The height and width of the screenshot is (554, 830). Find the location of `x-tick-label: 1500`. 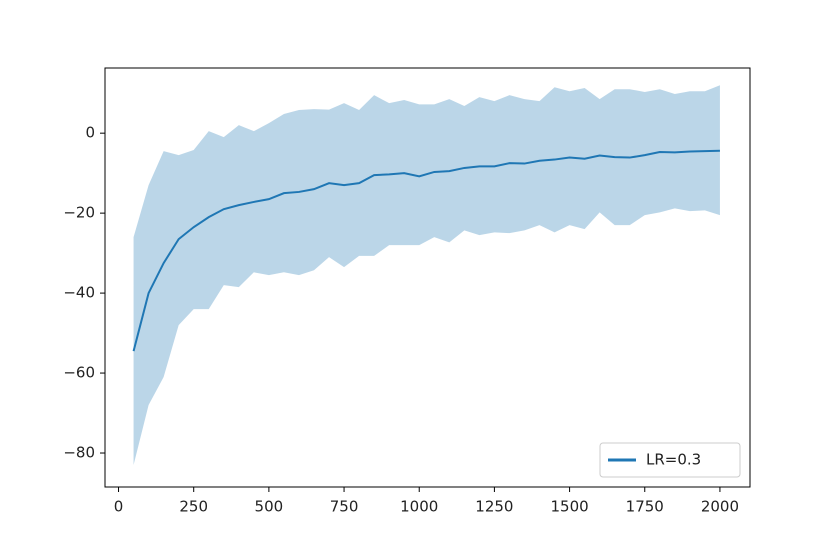

x-tick-label: 1500 is located at coordinates (569, 507).